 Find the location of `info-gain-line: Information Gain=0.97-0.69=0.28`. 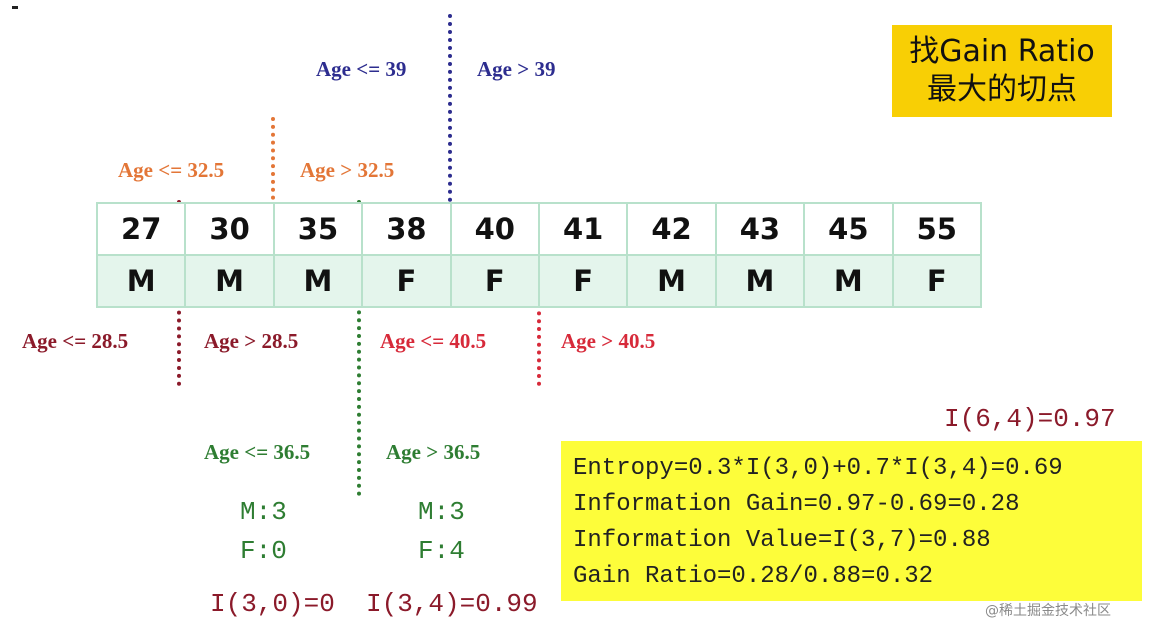

info-gain-line: Information Gain=0.97-0.69=0.28 is located at coordinates (796, 504).